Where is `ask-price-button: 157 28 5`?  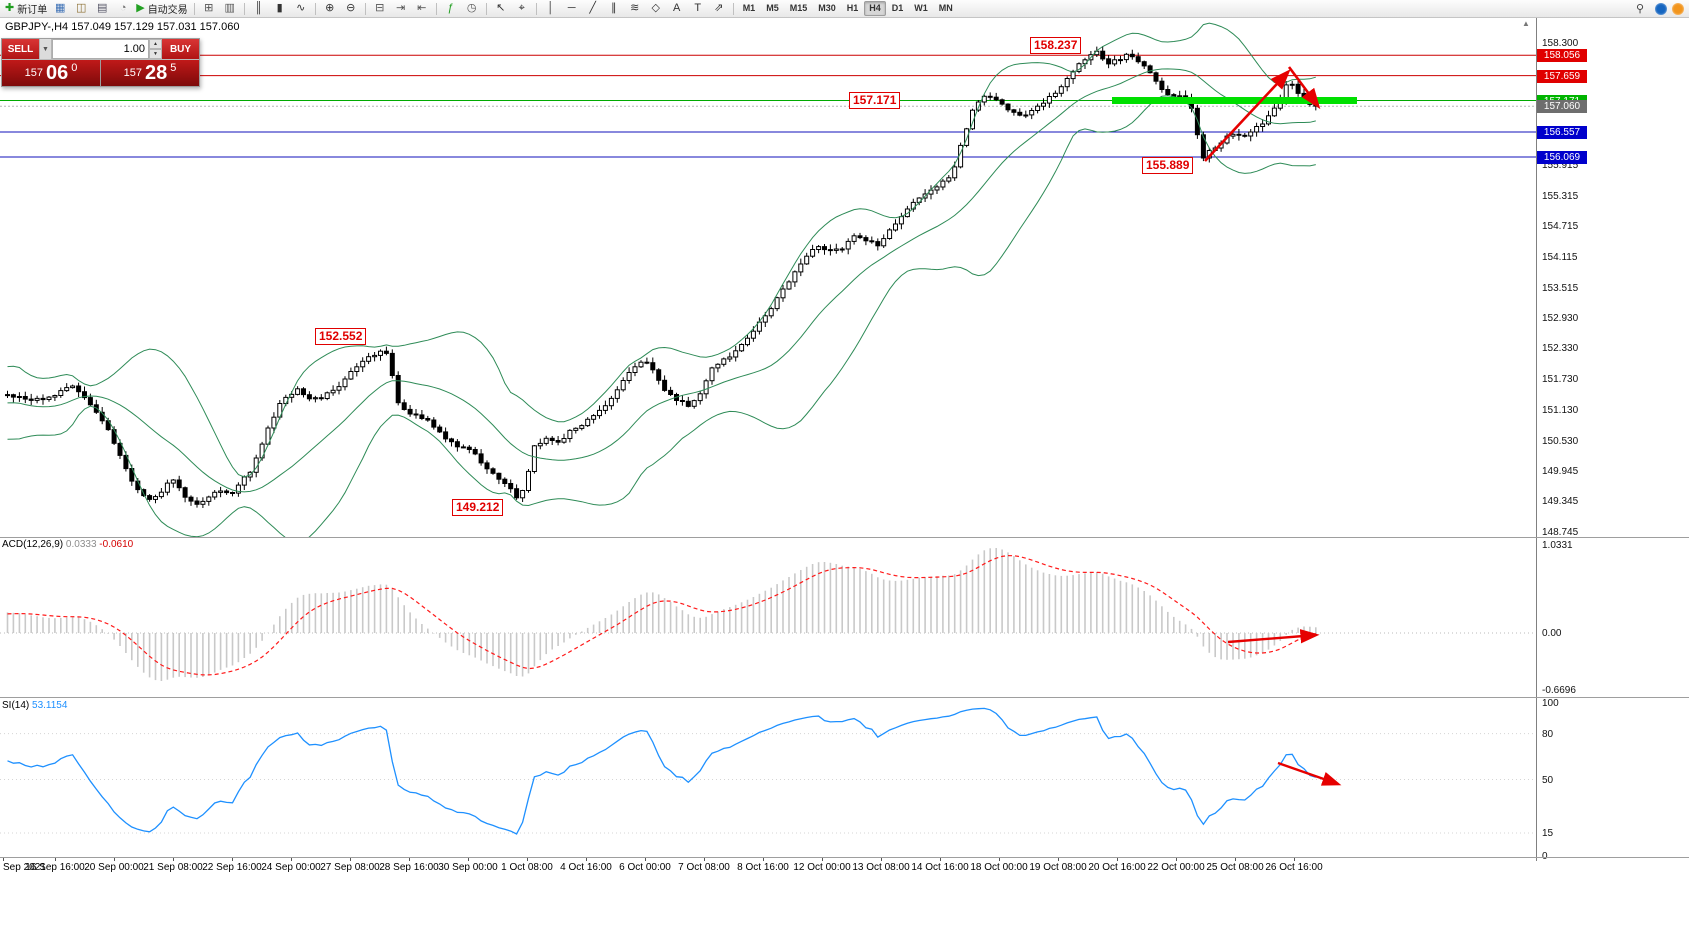
ask-price-button: 157 28 5 is located at coordinates (150, 73).